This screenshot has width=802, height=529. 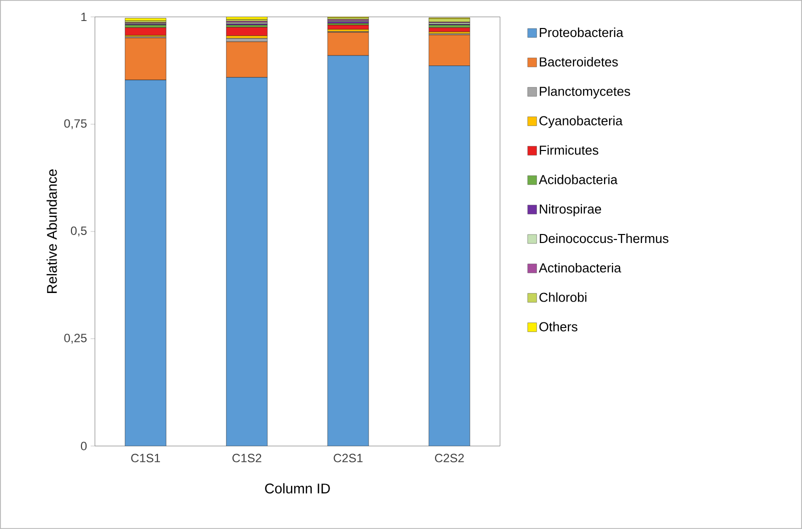 I want to click on y-tick-label: 0,75, so click(x=75, y=124).